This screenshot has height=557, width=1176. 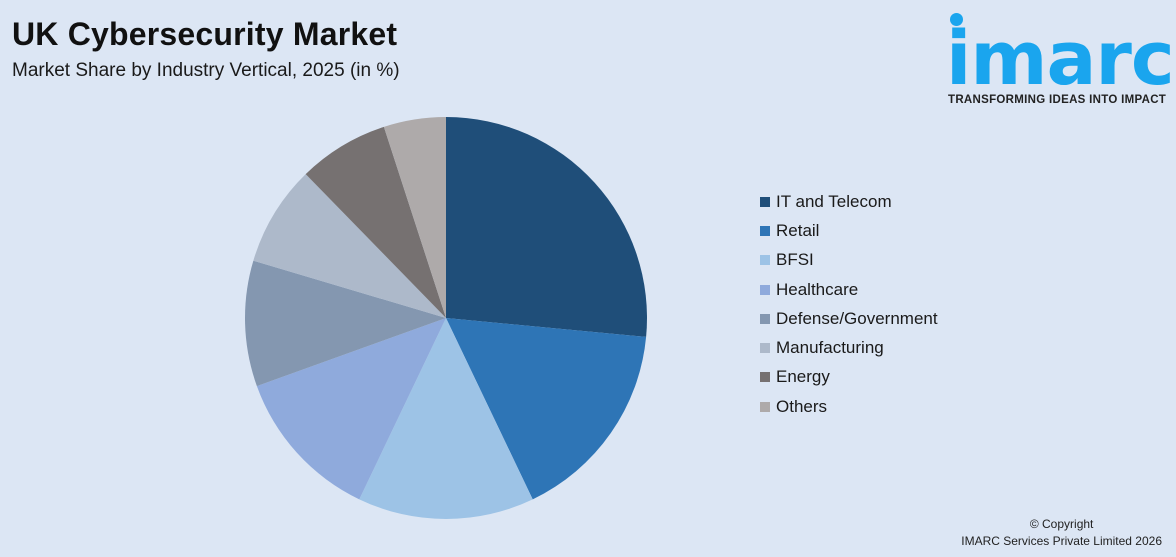 I want to click on copyright-line-2: IMARC Services Private Limited 2026, so click(x=1061, y=541).